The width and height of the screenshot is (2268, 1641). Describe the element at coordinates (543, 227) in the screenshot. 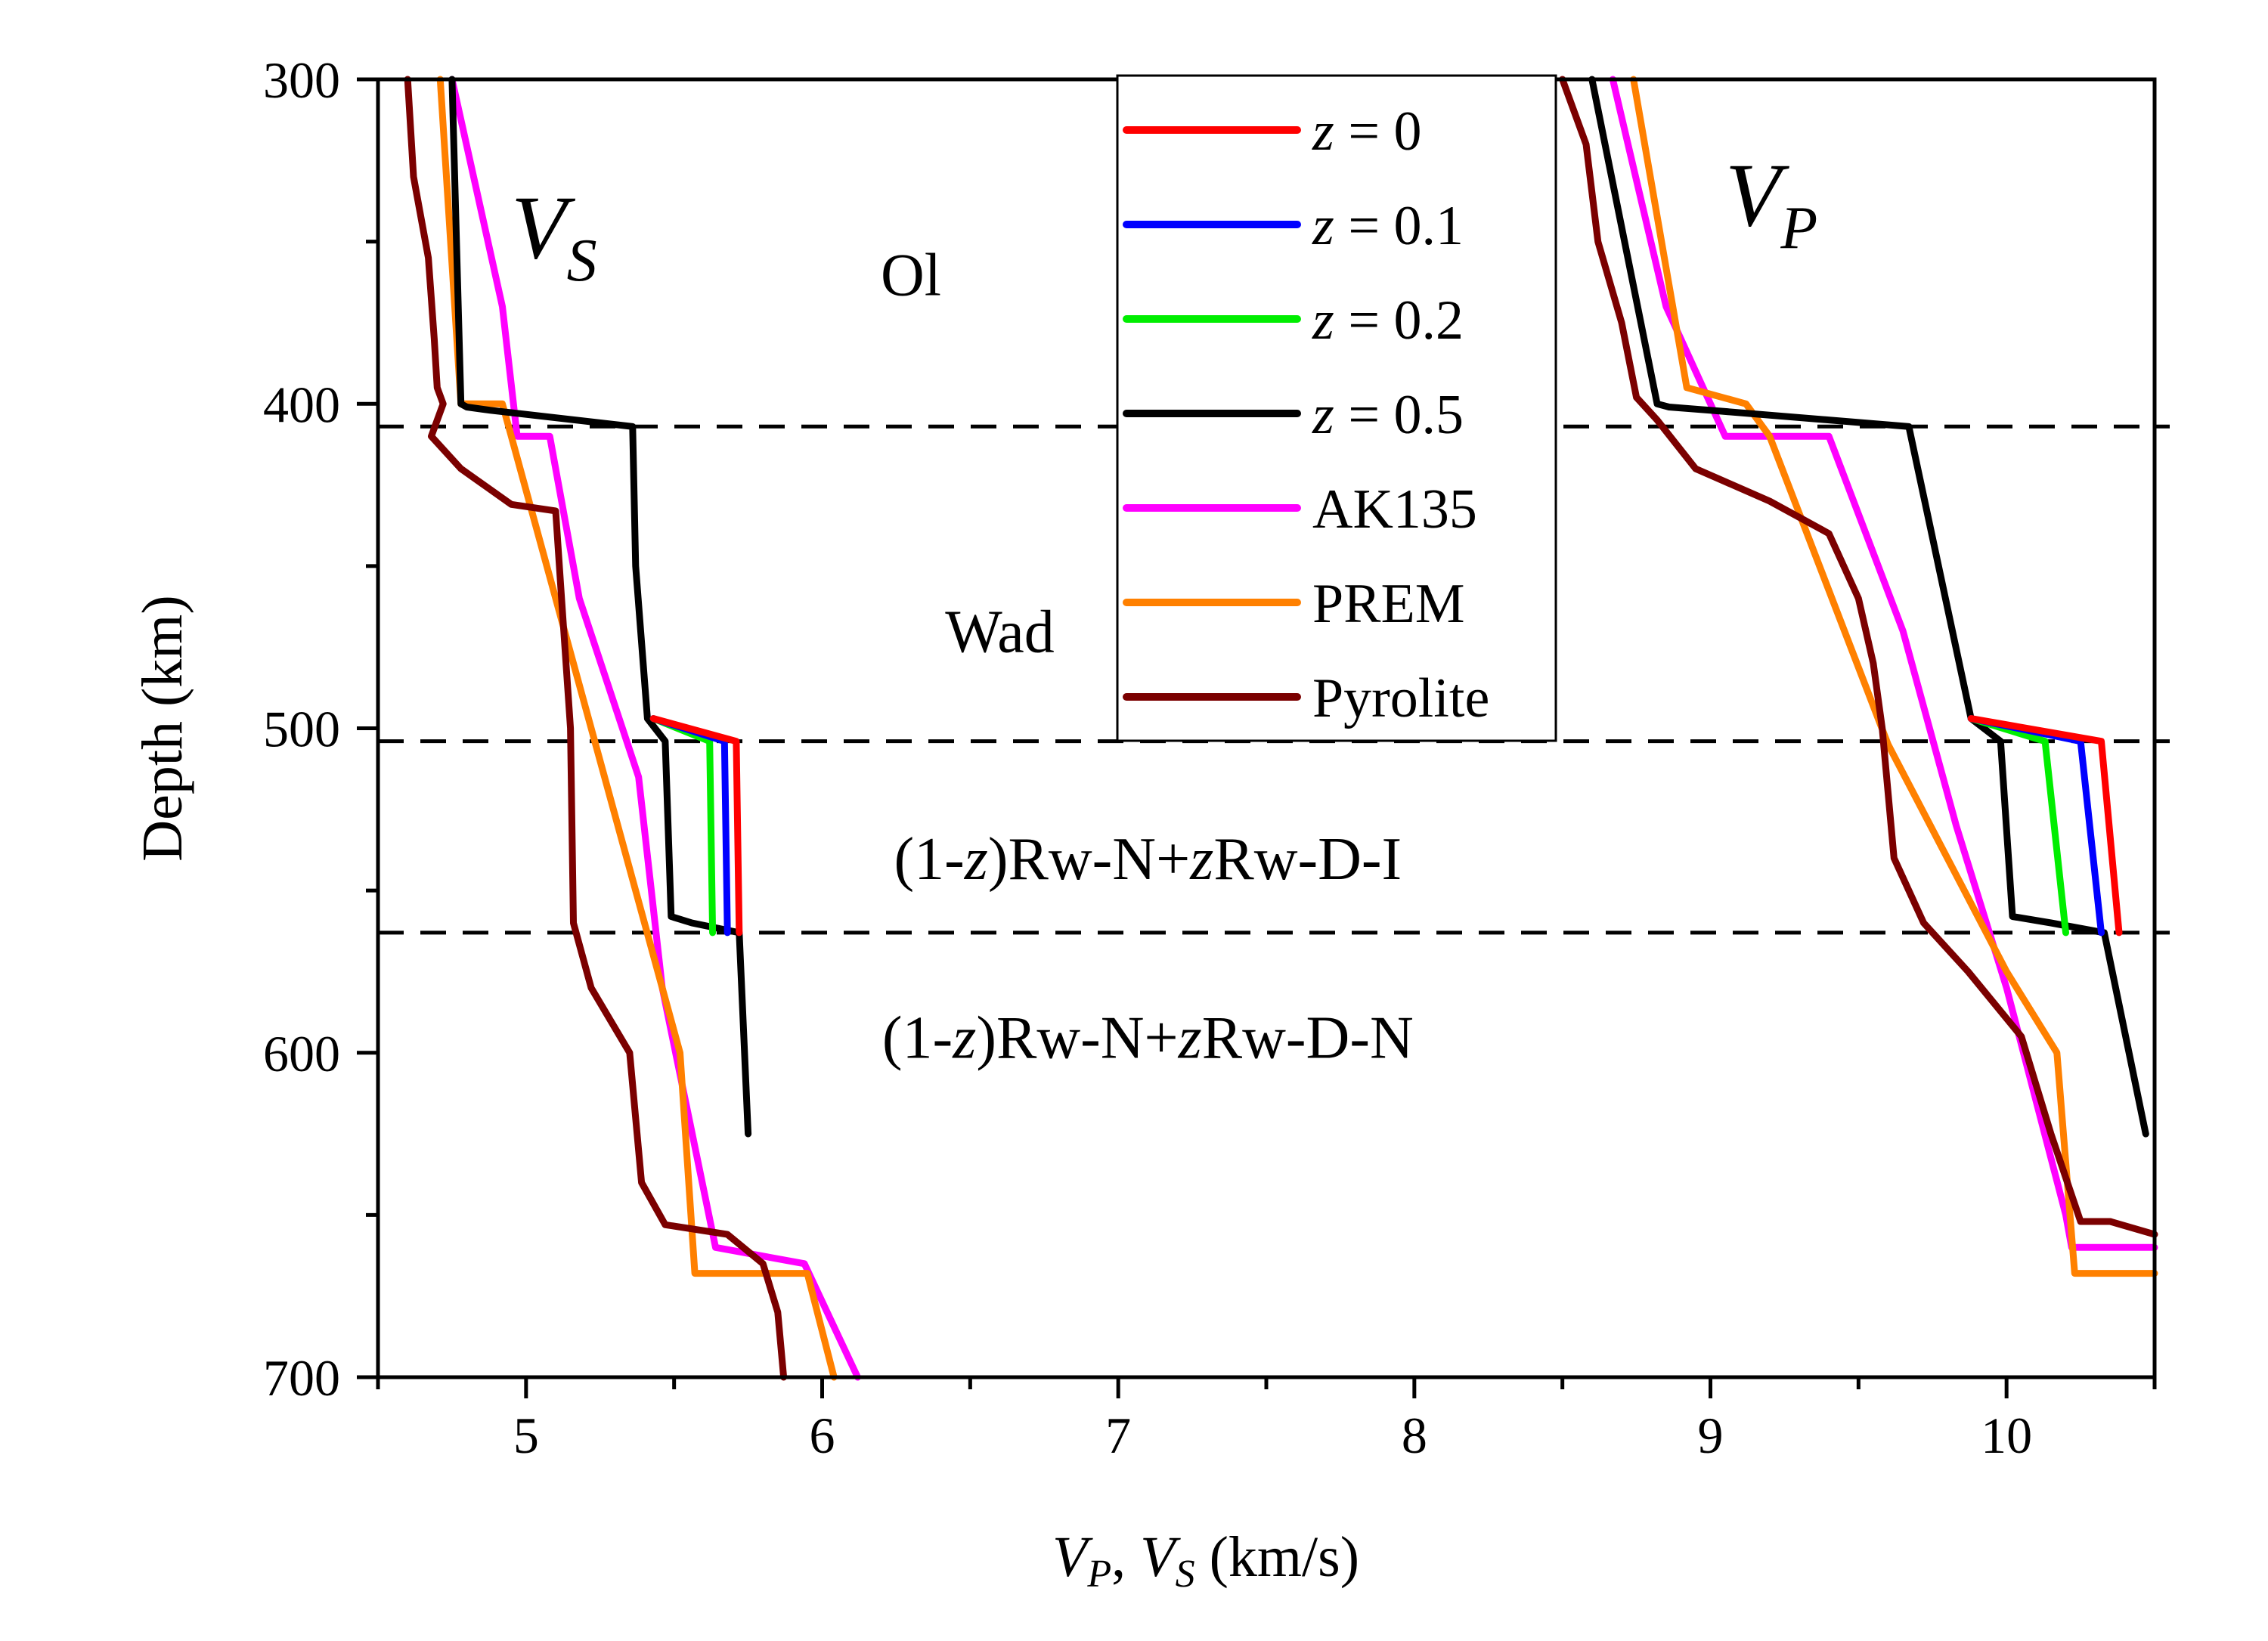

I see `vs-panel-label-main: V` at that location.